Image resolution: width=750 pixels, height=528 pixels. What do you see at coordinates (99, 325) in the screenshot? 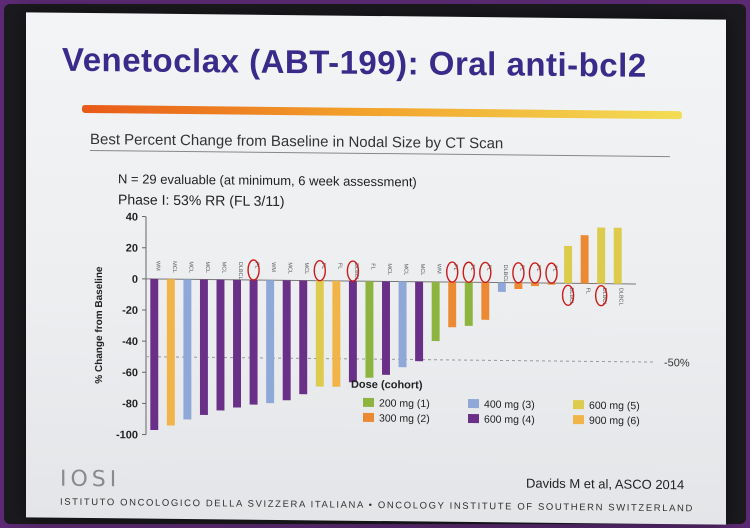
I see `y-axis-title: % Change from Baseline` at bounding box center [99, 325].